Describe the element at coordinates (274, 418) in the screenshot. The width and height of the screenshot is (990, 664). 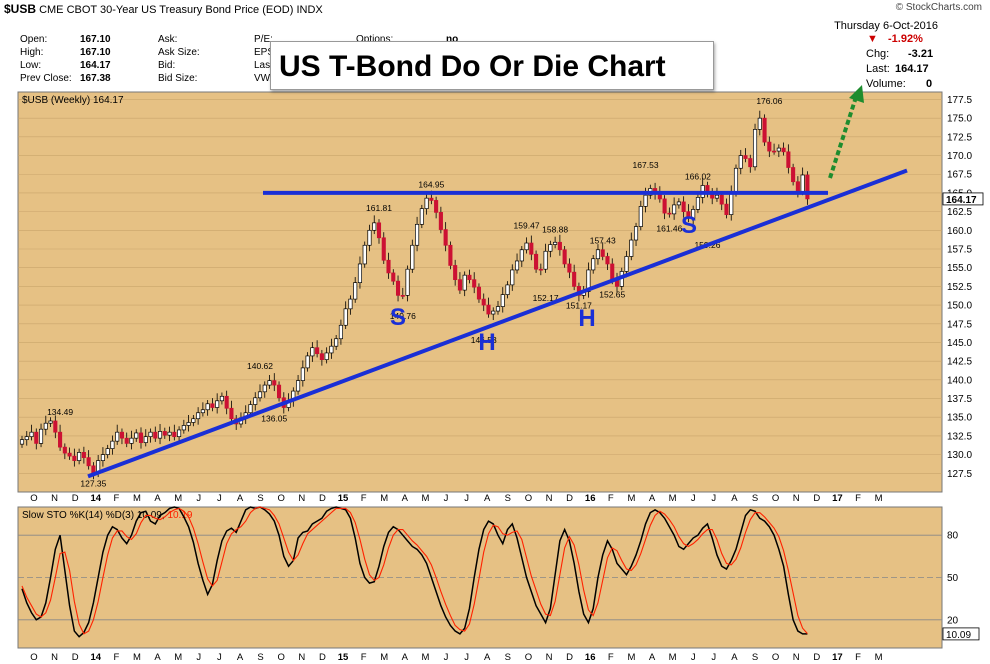
I see `price-annotation: 136.05` at that location.